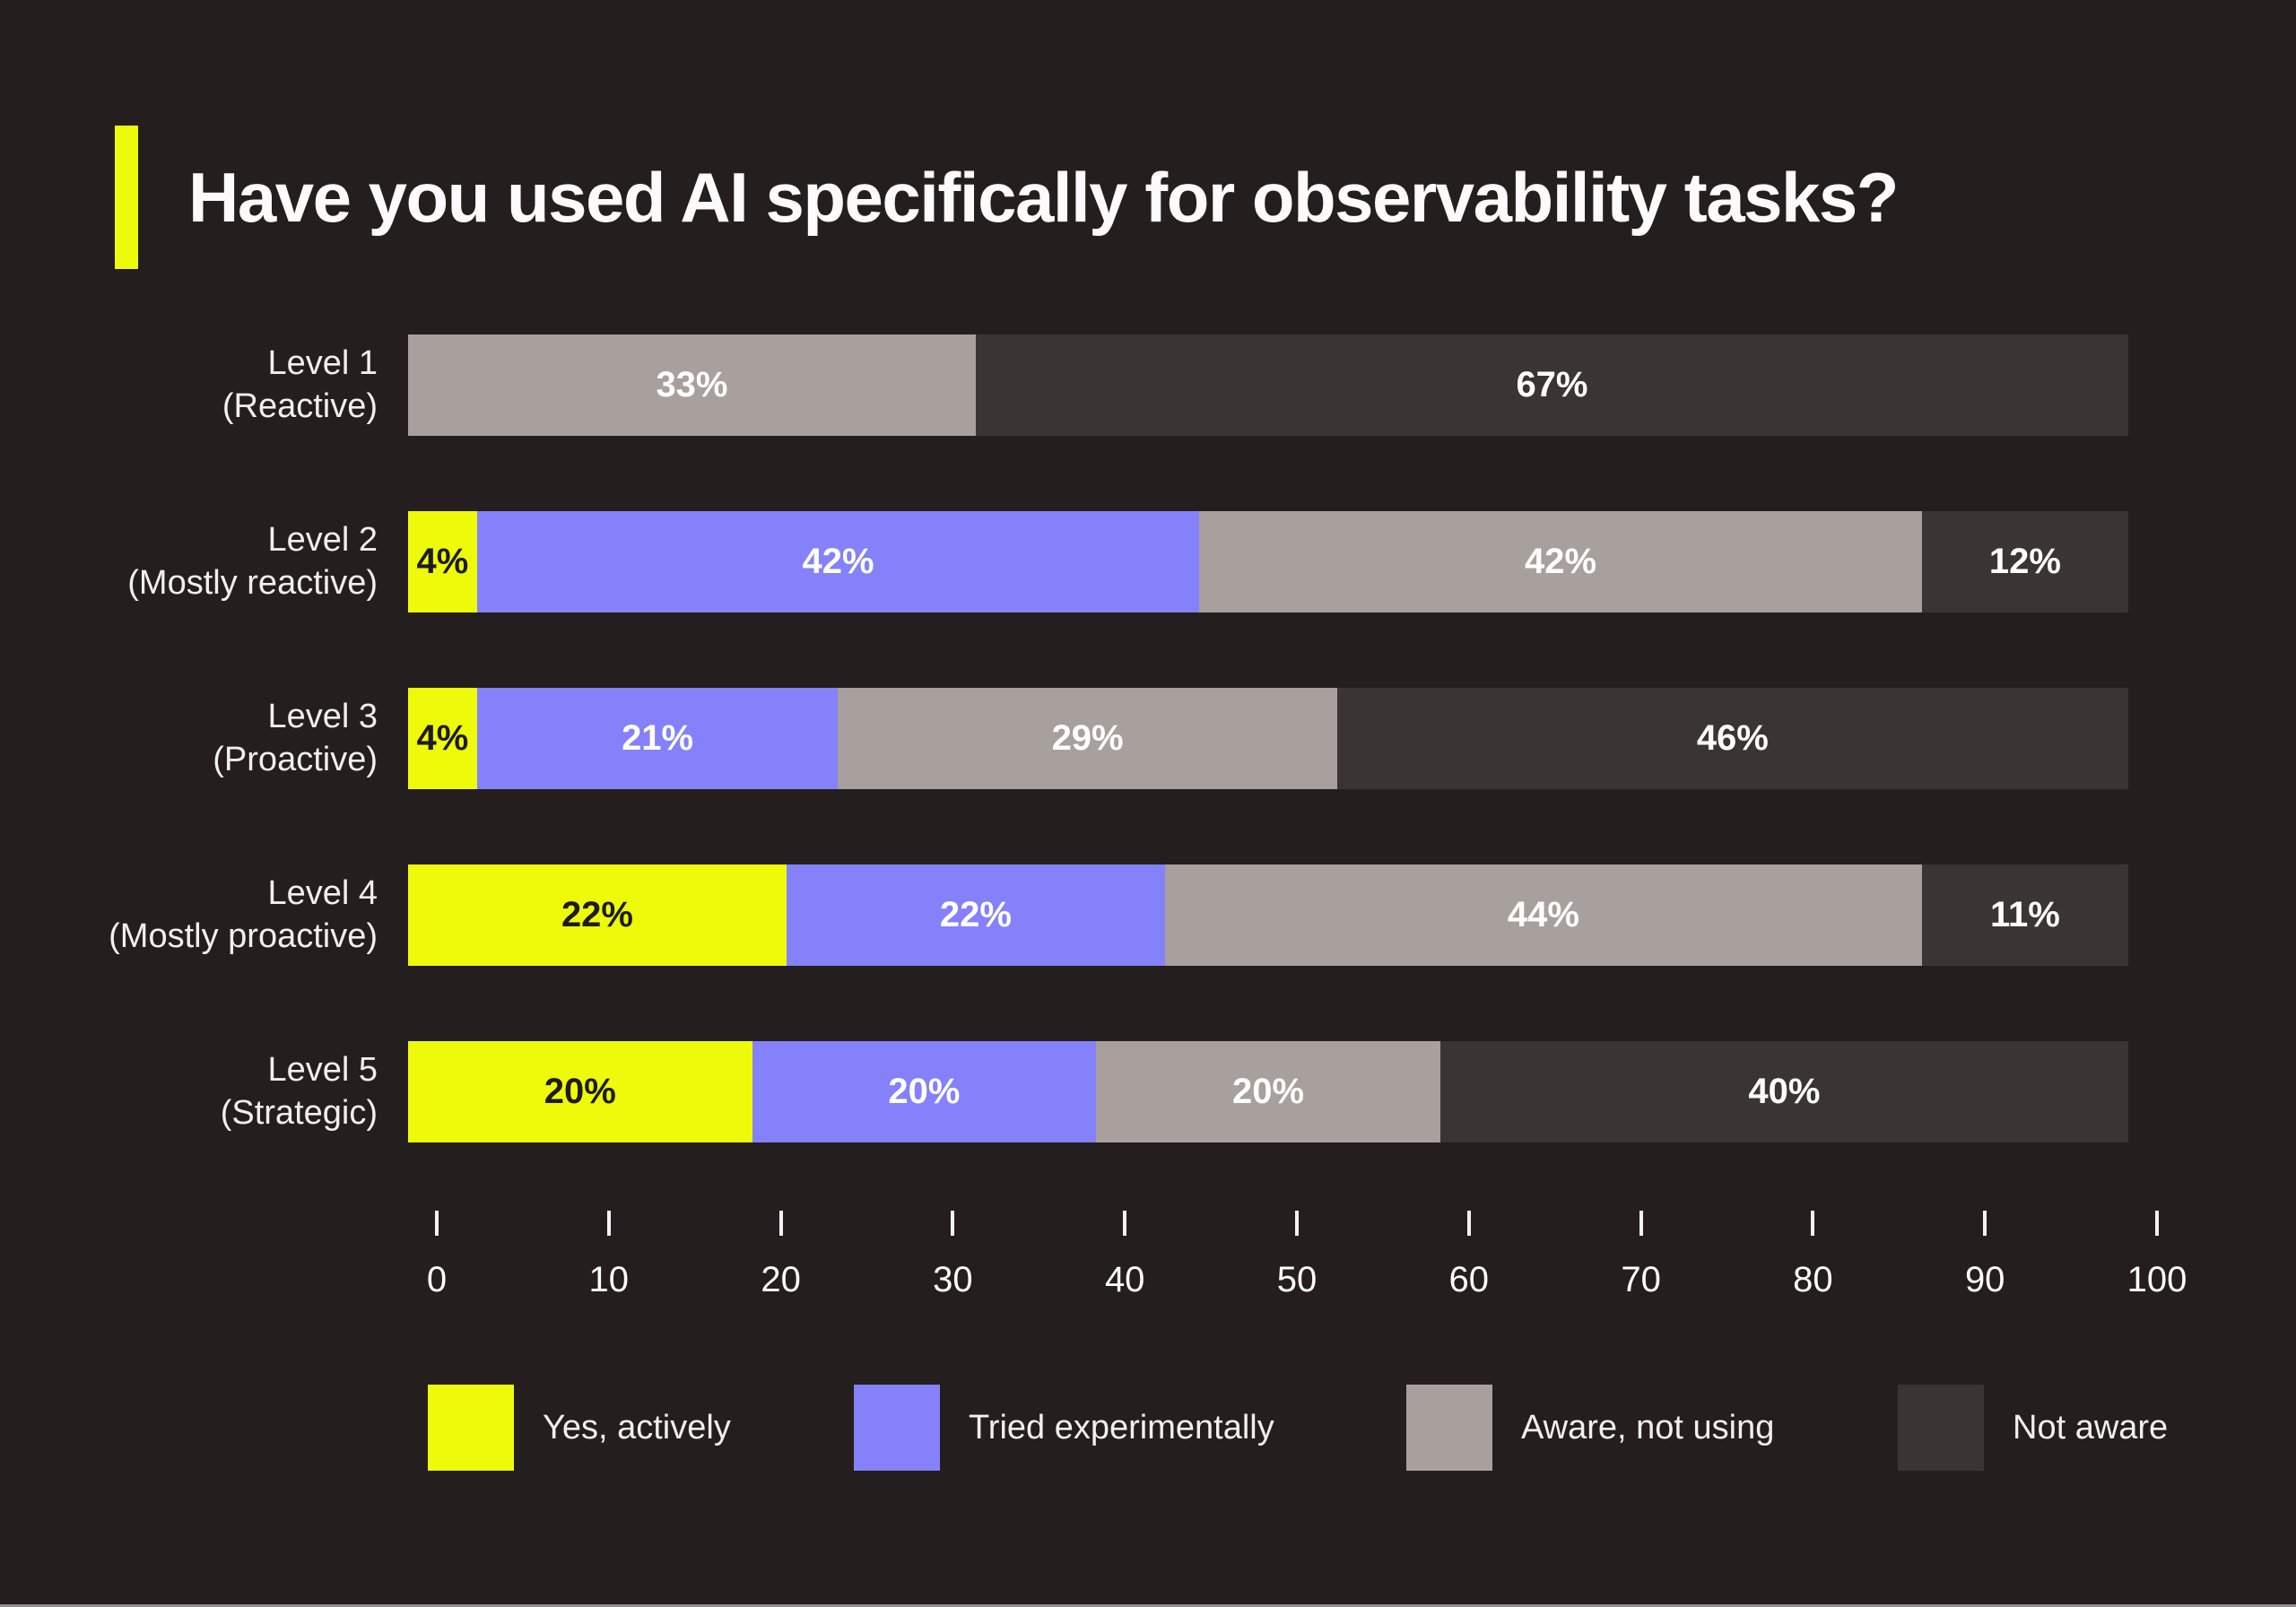 Image resolution: width=2296 pixels, height=1607 pixels. What do you see at coordinates (609, 1280) in the screenshot?
I see `axis-tick-label: 10` at bounding box center [609, 1280].